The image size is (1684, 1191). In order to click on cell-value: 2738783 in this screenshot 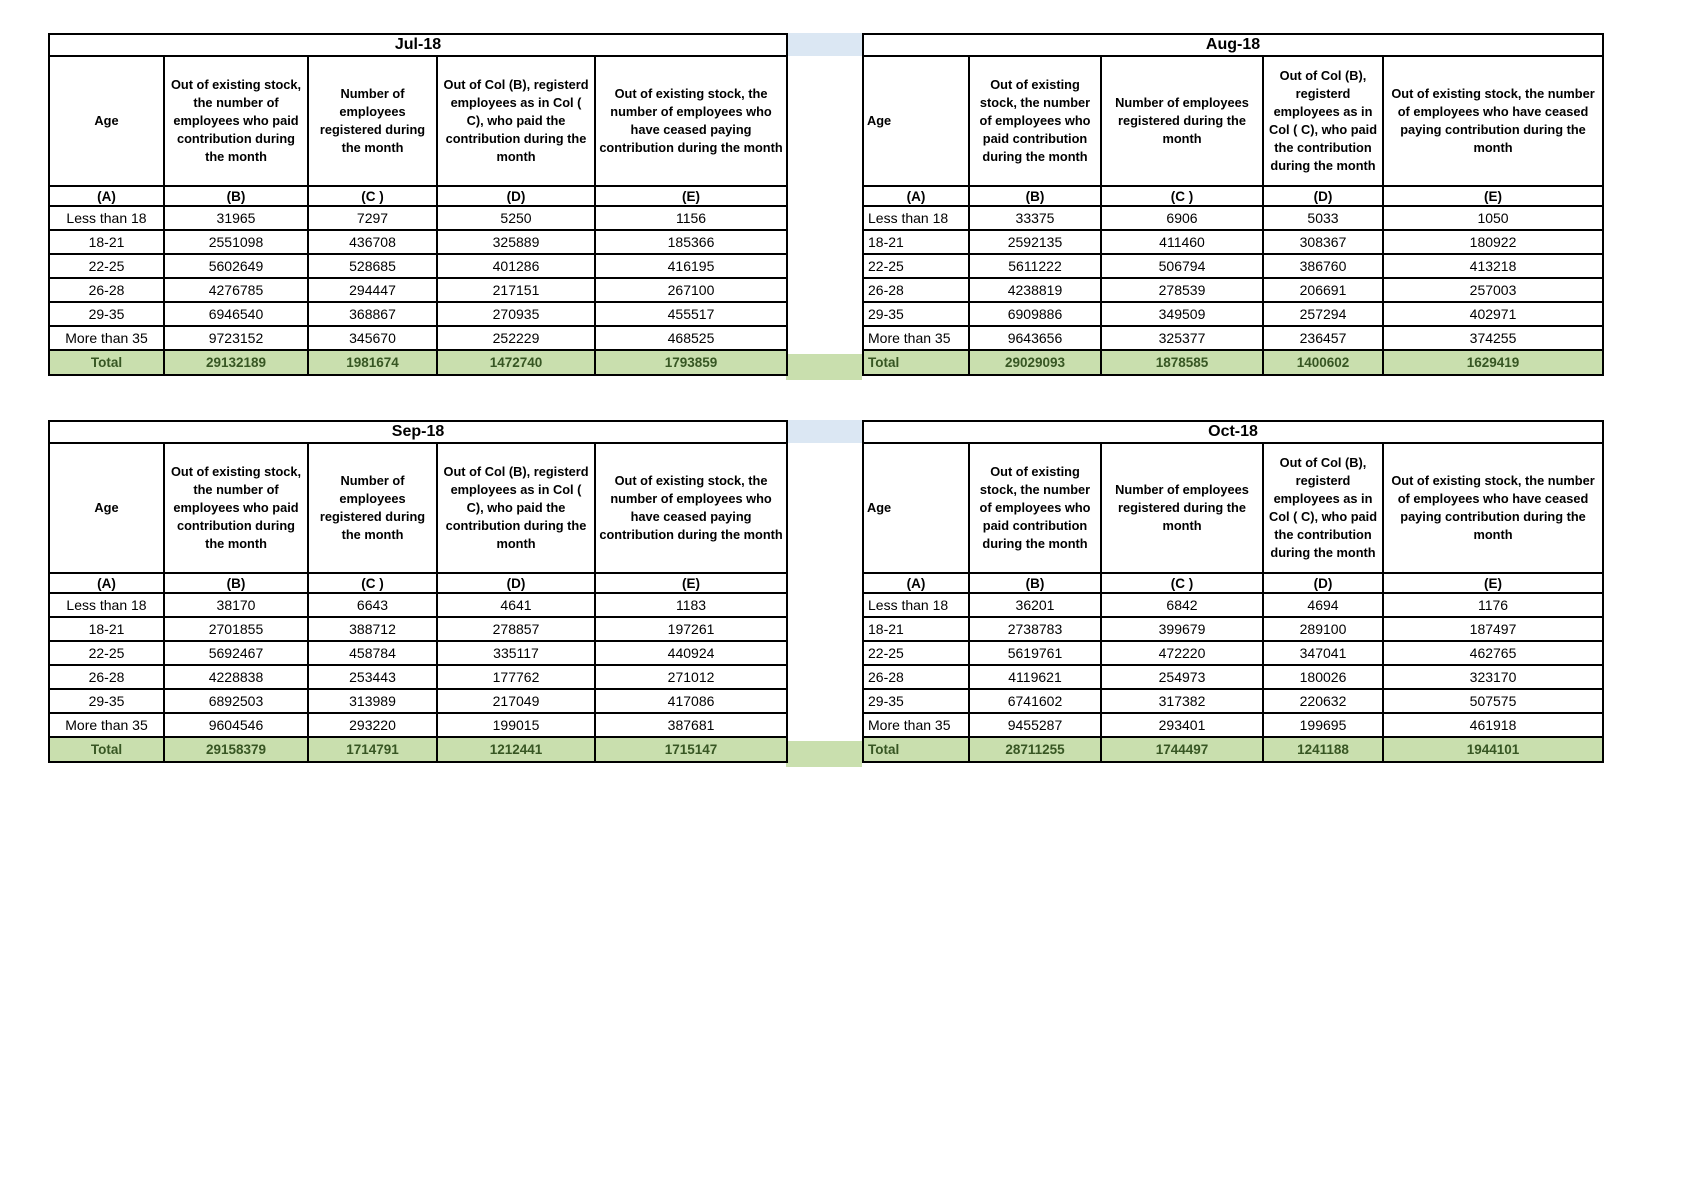, I will do `click(1035, 629)`.